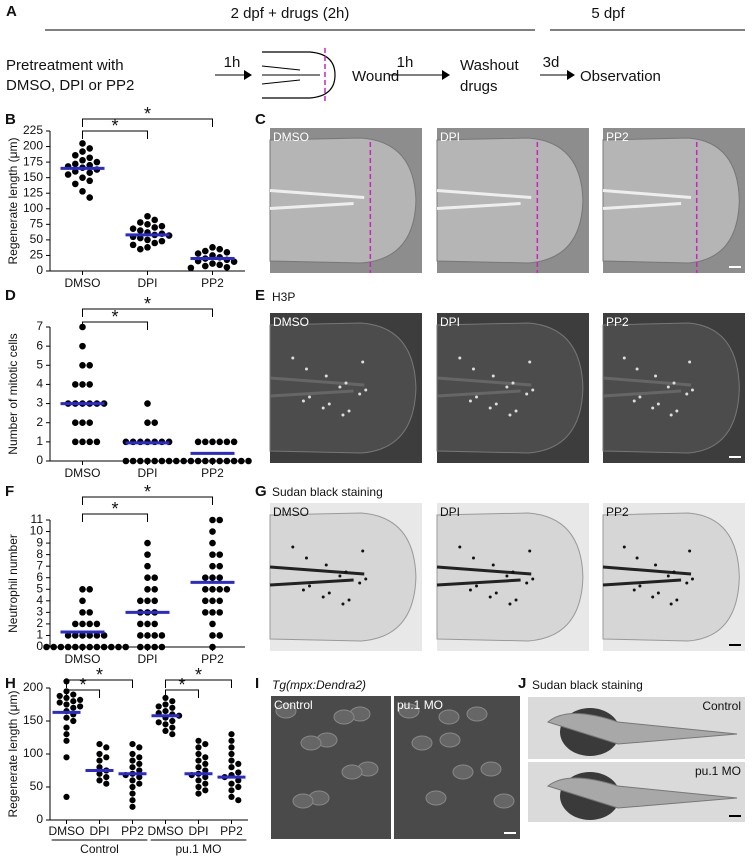  I want to click on y-tick-label: 0, so click(39, 646).